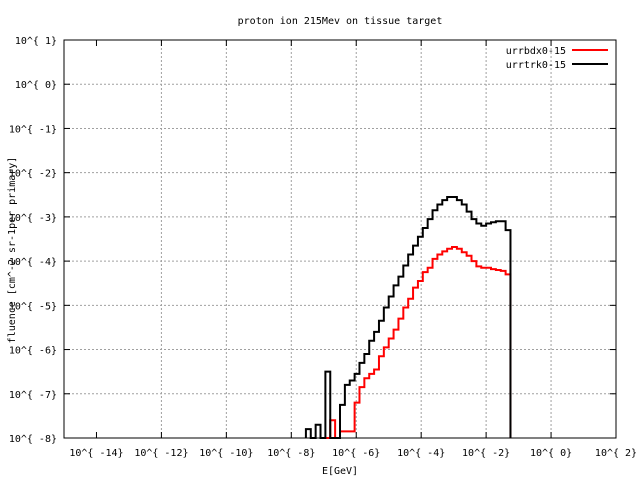  Describe the element at coordinates (551, 453) in the screenshot. I see `x-tick-label: 10^{ 0}` at that location.